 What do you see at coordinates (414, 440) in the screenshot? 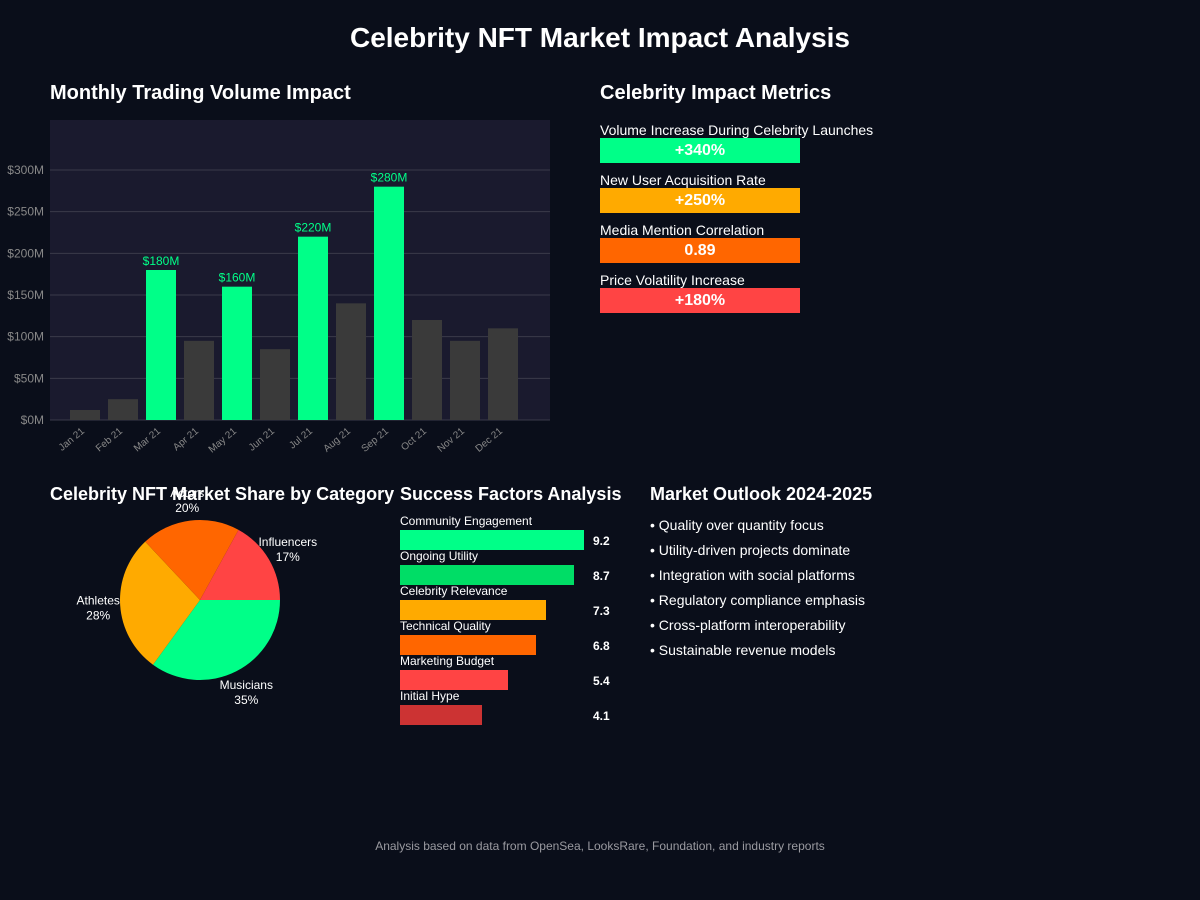
I see `x-tick-label: Oct 21` at bounding box center [414, 440].